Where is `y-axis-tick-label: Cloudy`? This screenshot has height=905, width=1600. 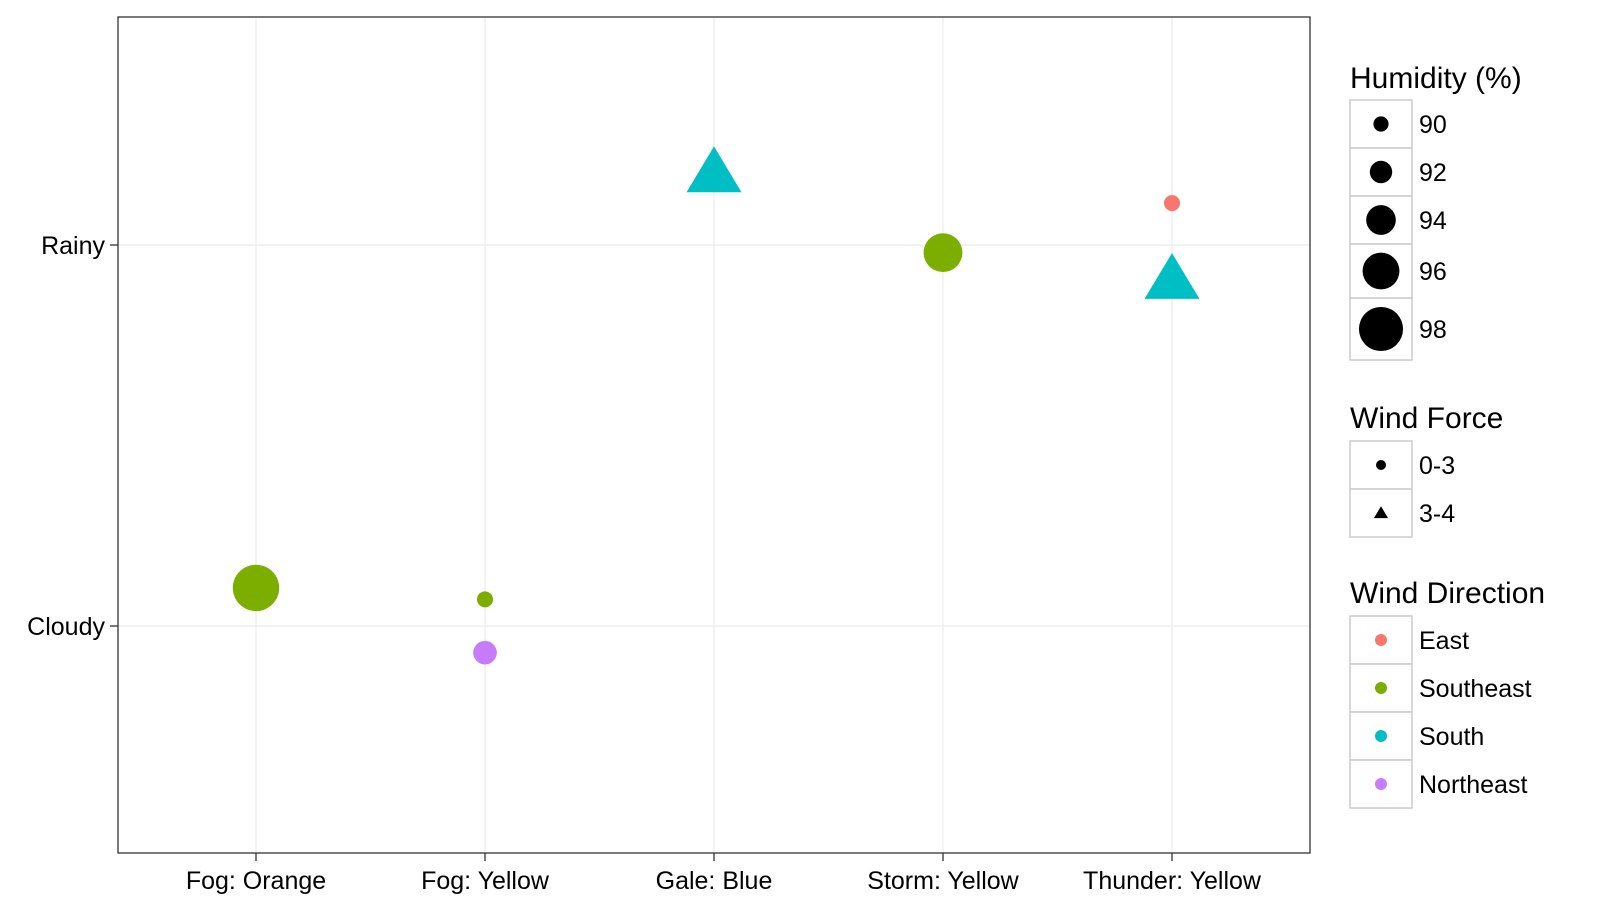 y-axis-tick-label: Cloudy is located at coordinates (66, 627).